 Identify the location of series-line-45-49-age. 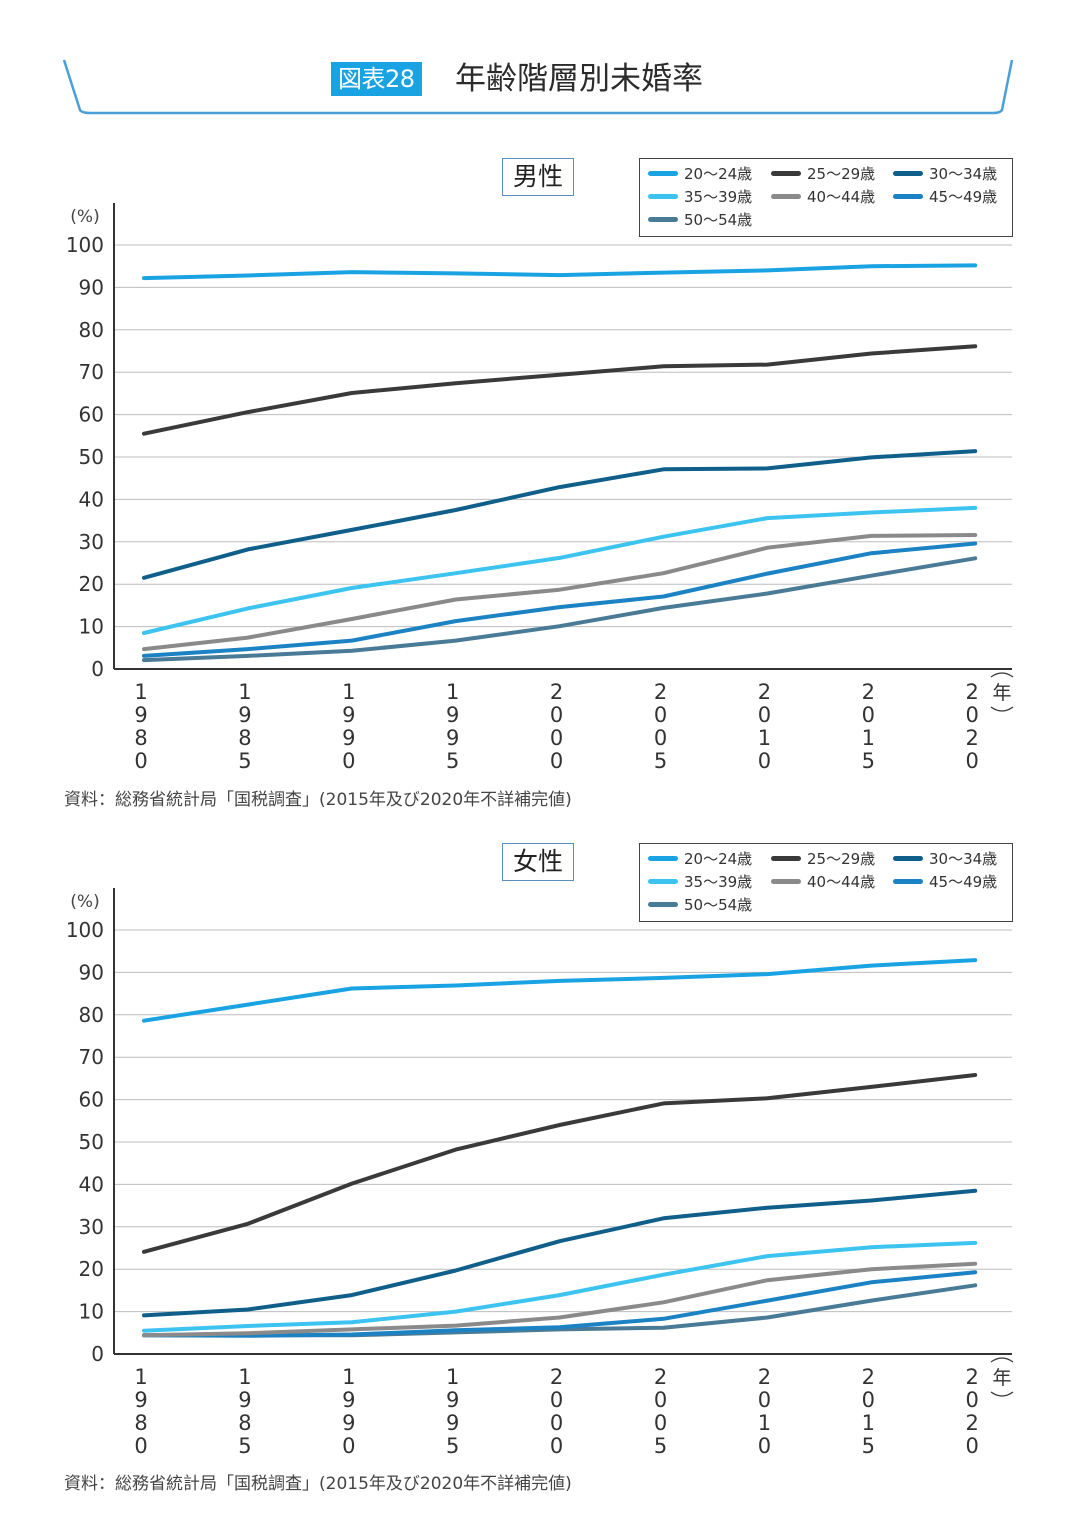
(560, 599).